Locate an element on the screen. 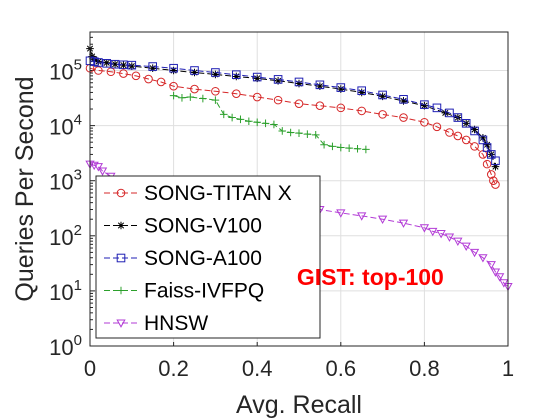 This screenshot has width=560, height=420. annotation-label: GIST: top-100 is located at coordinates (370, 277).